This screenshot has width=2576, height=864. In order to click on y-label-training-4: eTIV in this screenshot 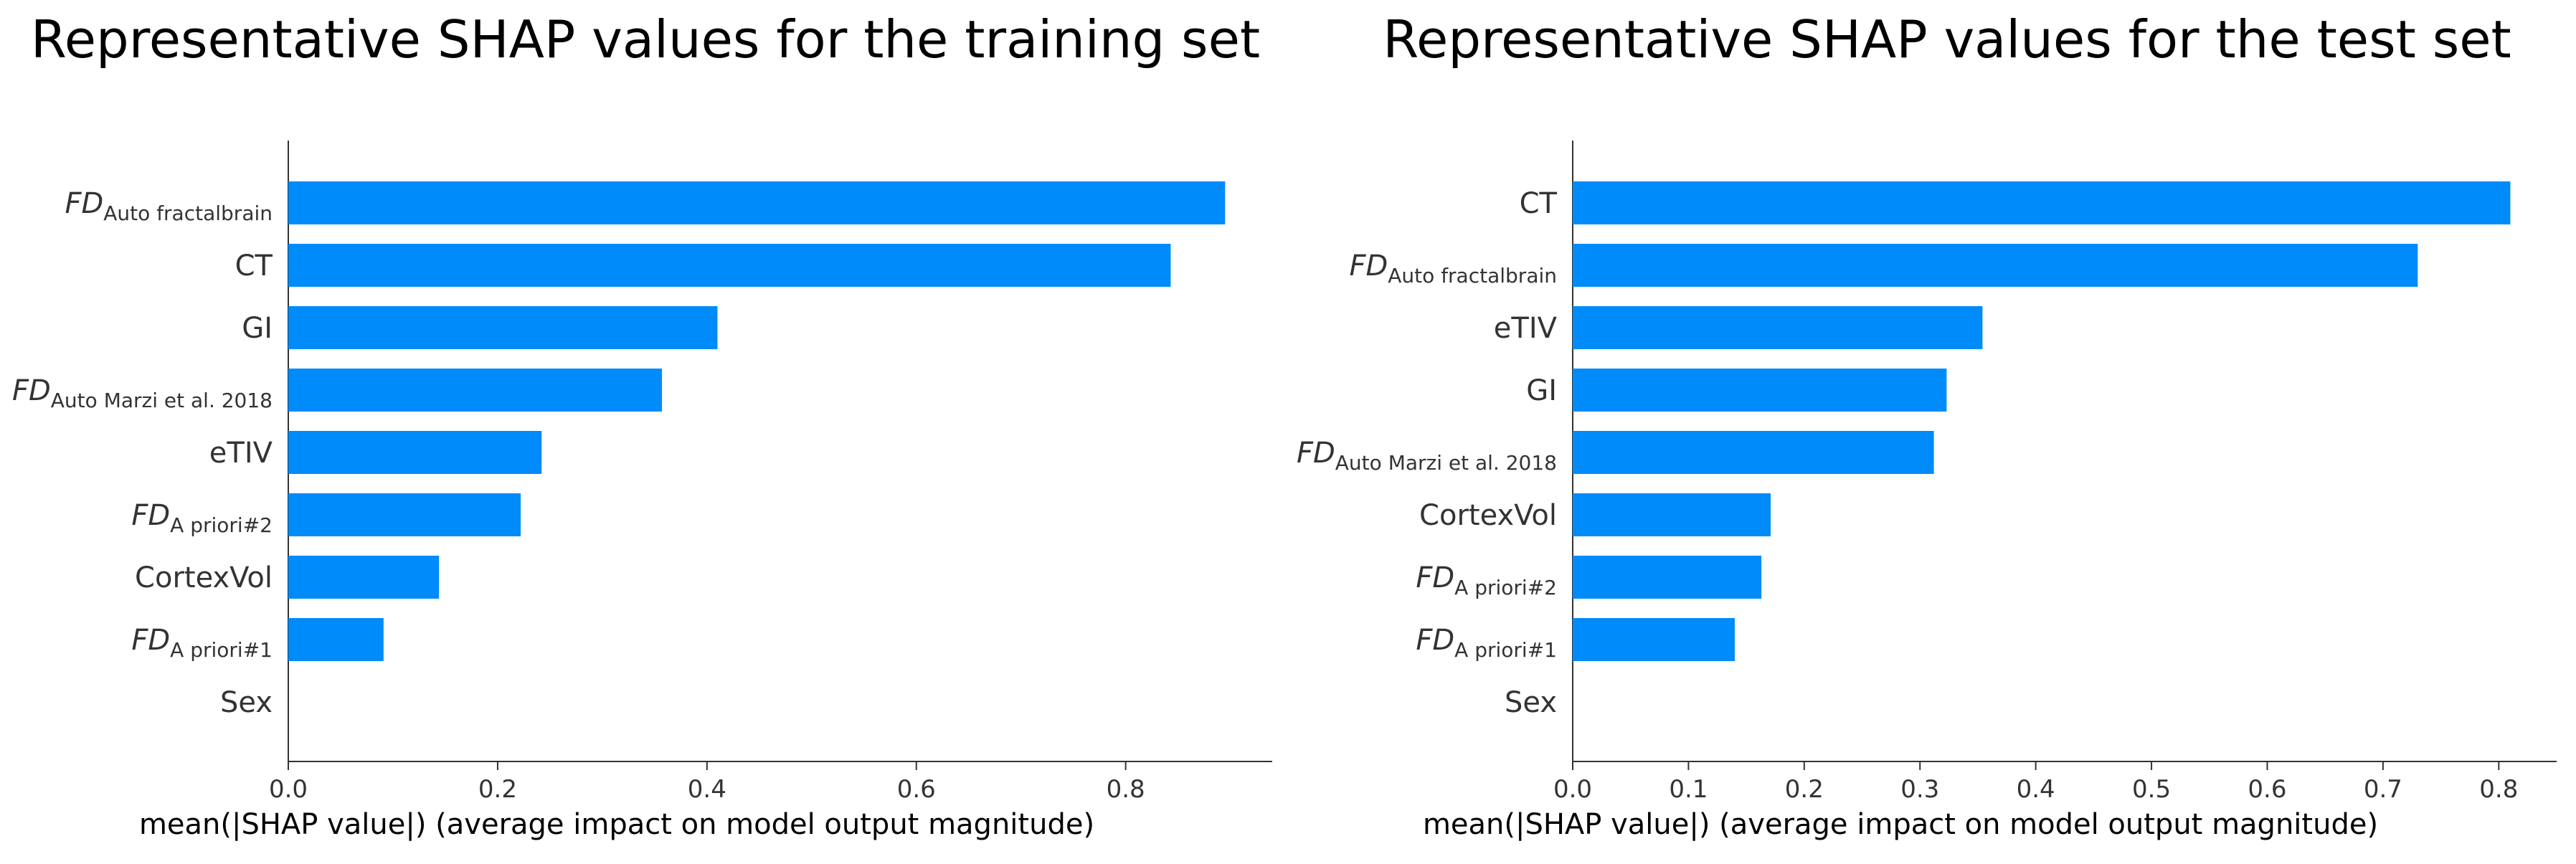, I will do `click(241, 453)`.